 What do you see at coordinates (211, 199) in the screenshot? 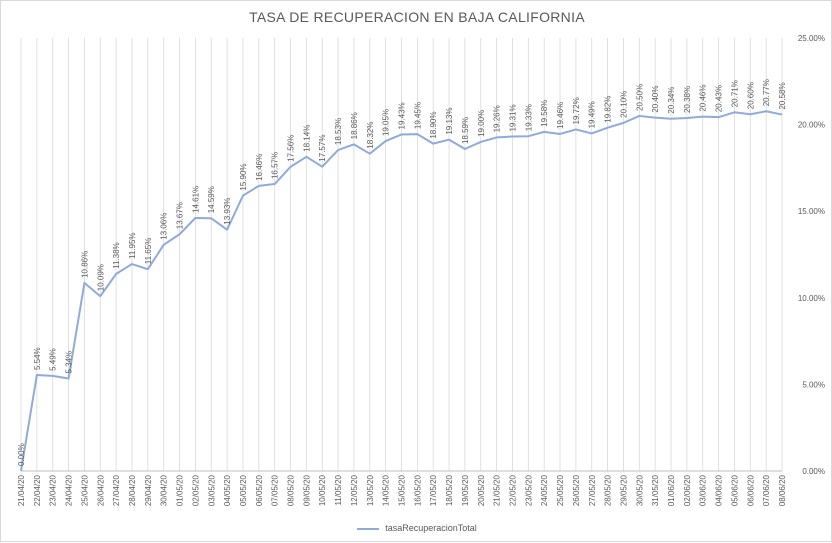
I see `data-label: 14.59%` at bounding box center [211, 199].